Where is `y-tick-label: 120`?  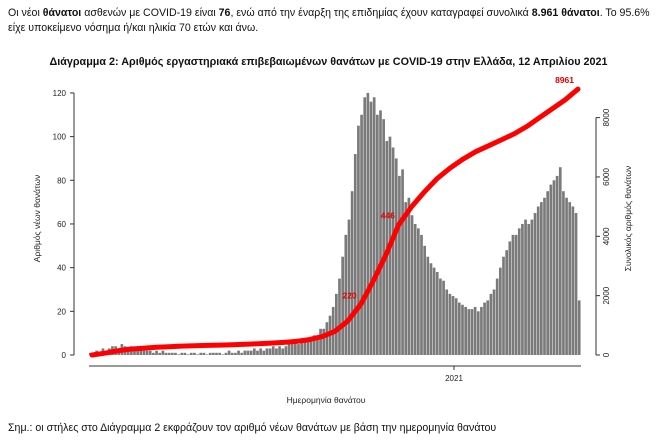 y-tick-label: 120 is located at coordinates (60, 93).